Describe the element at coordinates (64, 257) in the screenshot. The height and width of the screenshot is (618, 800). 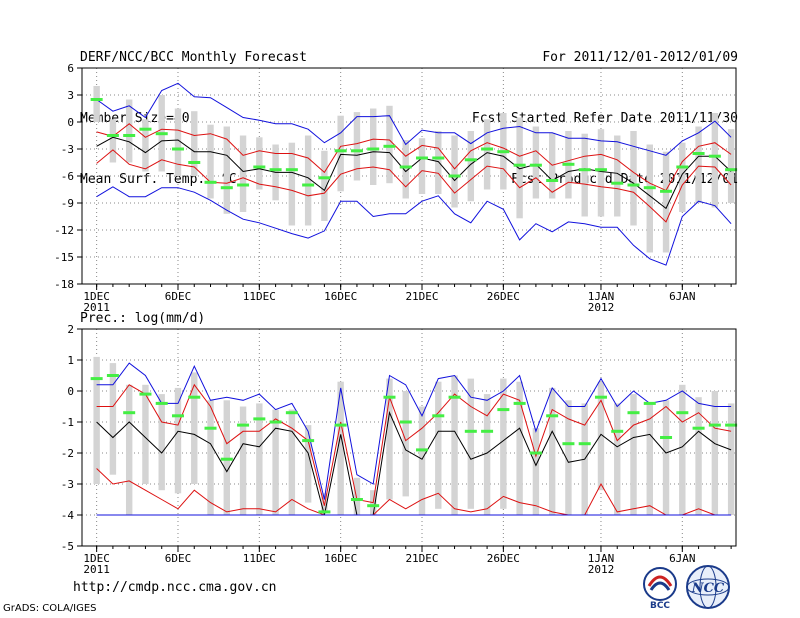
I see `y-tick-label: -15` at that location.